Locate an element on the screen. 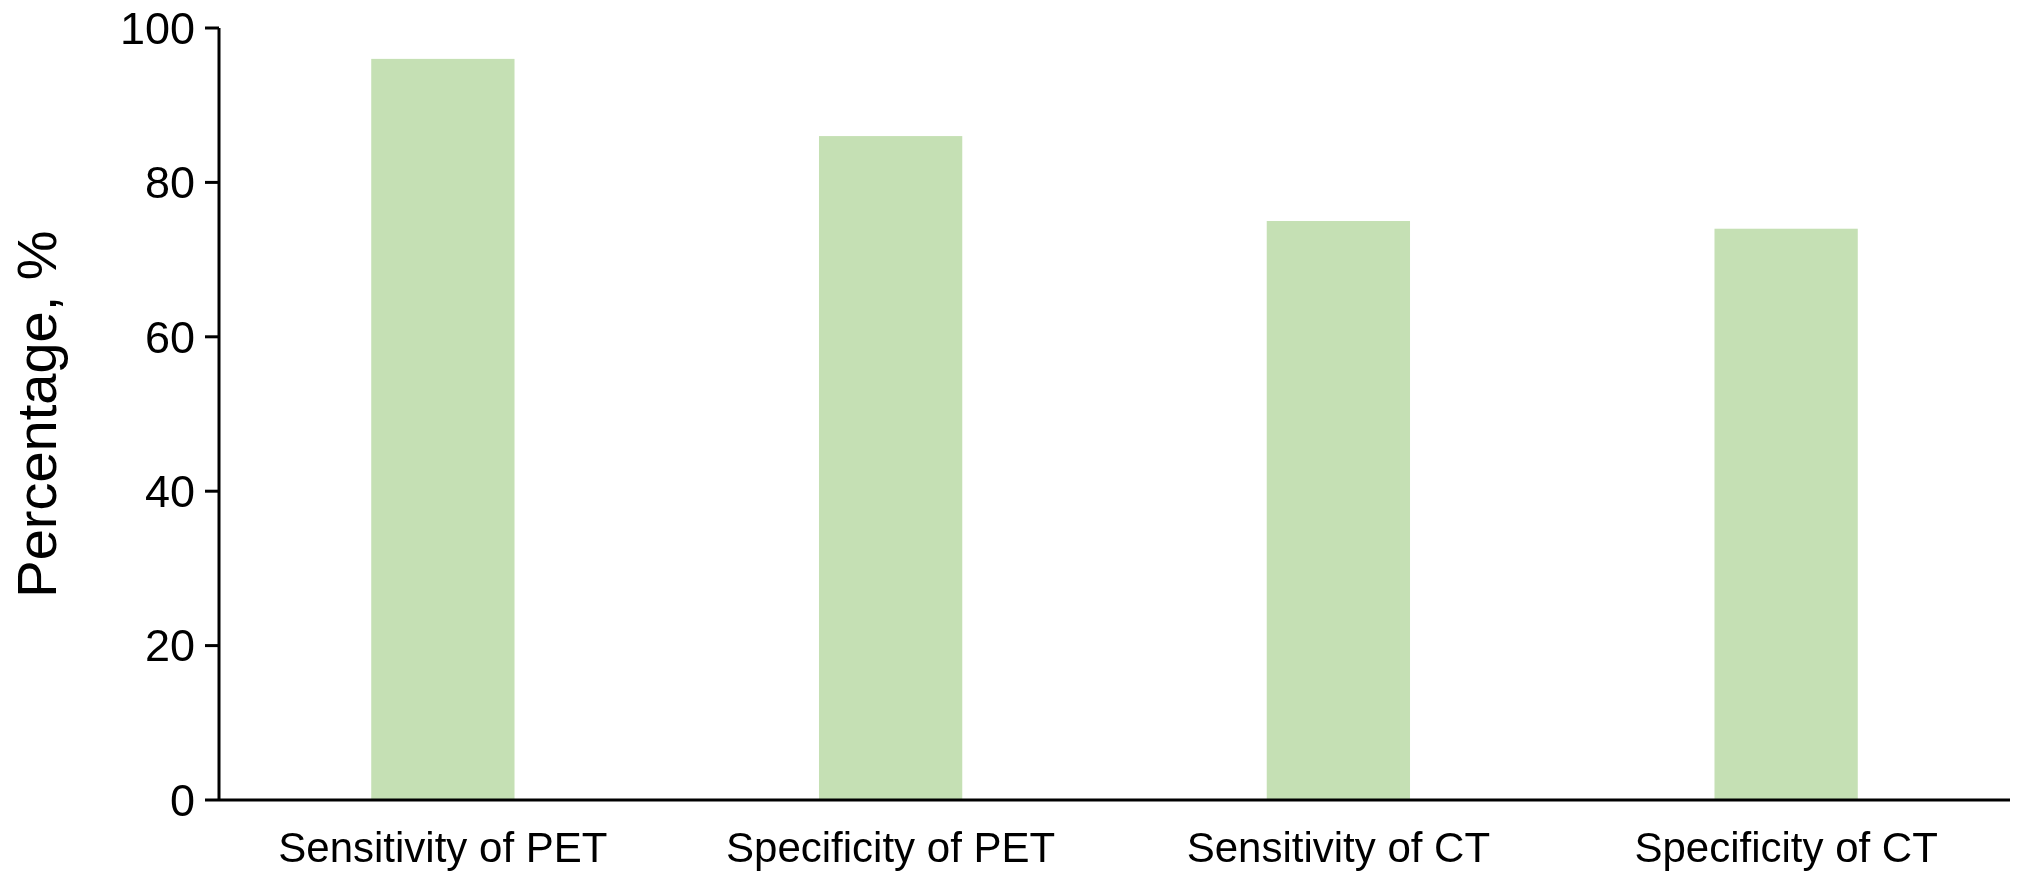 The height and width of the screenshot is (895, 2018). x-tick-label: Specificity of PET is located at coordinates (891, 847).